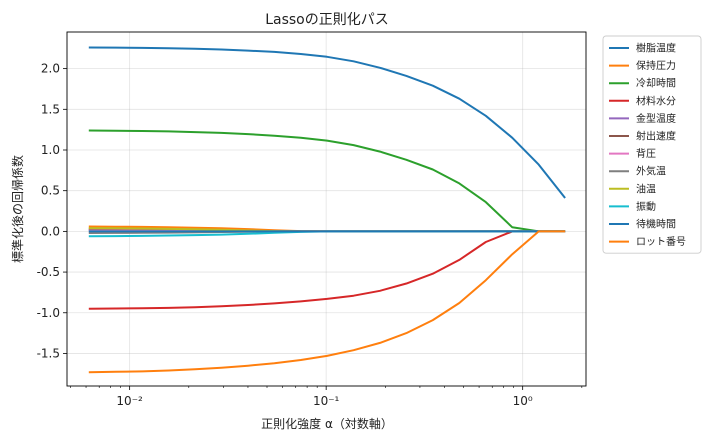 The height and width of the screenshot is (440, 709). I want to click on y-tick-label: -1.0, so click(48, 313).